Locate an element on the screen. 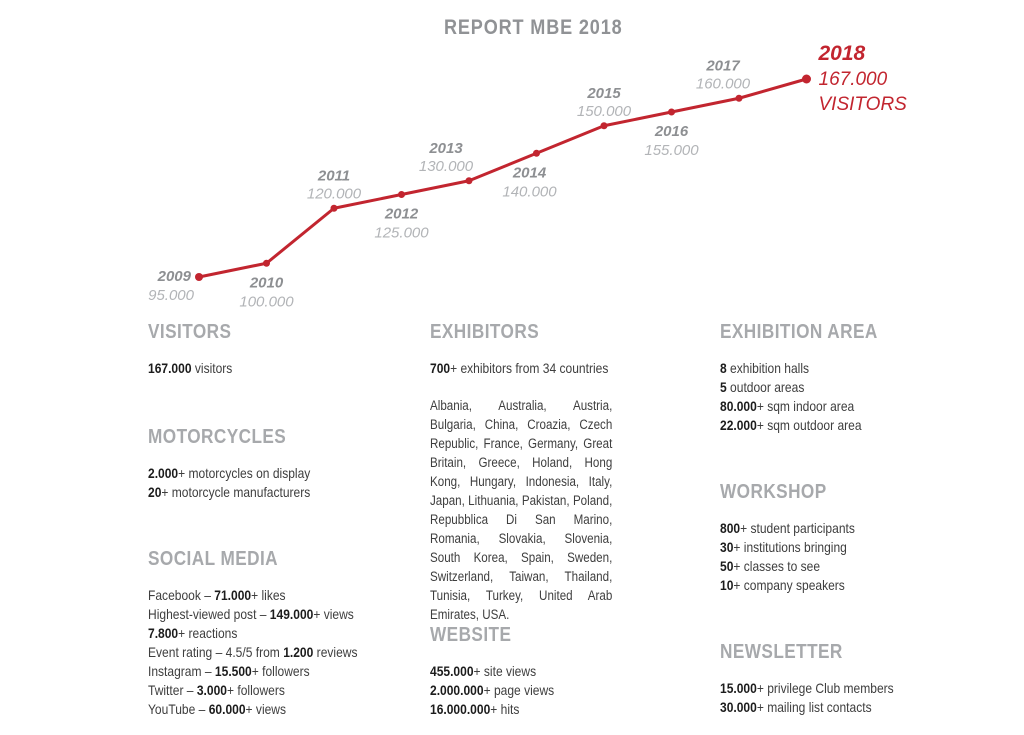 The height and width of the screenshot is (735, 1024). stat-text: + reactions is located at coordinates (208, 633).